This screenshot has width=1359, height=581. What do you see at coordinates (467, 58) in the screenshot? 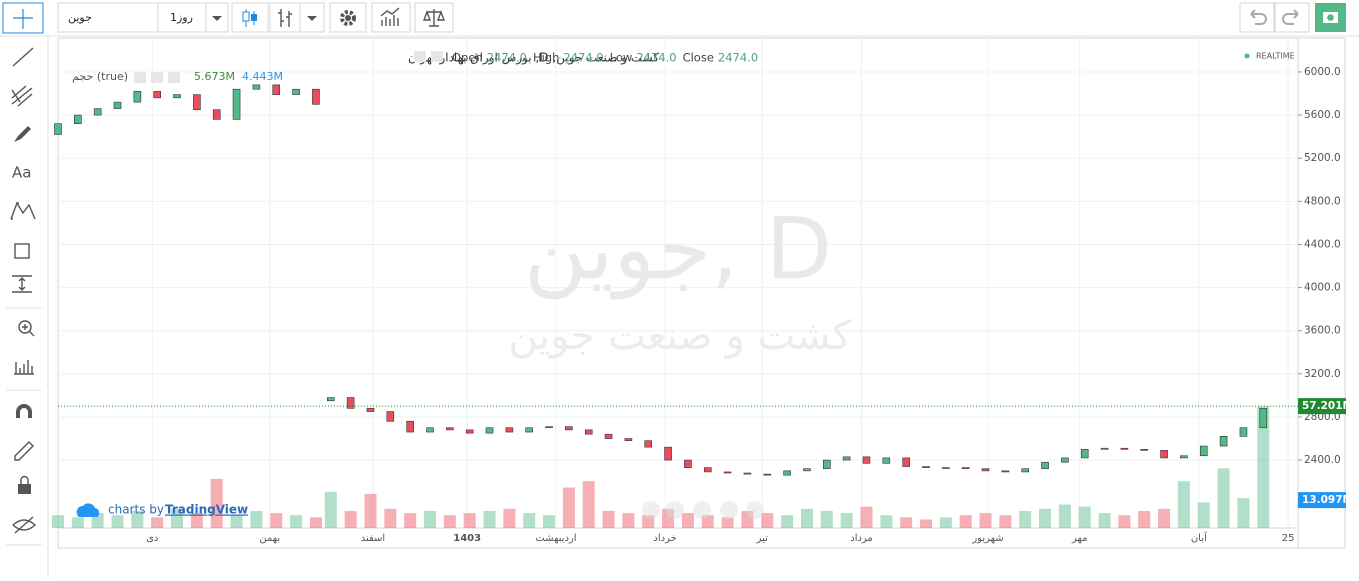
I see `ohlc-name: Open` at bounding box center [467, 58].